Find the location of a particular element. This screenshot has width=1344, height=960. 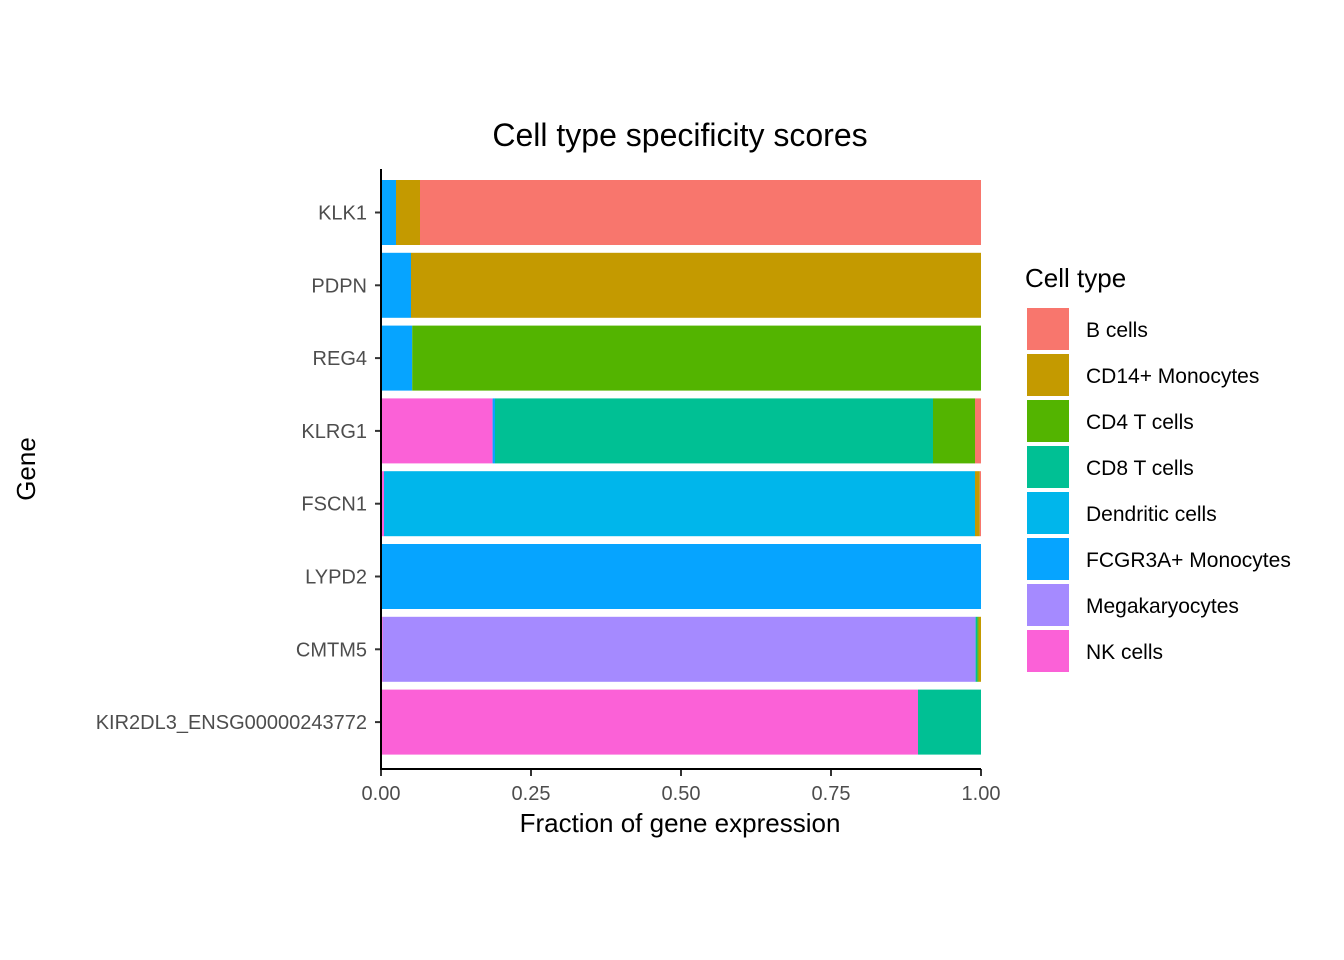

bar-klrg1-cd4-t-cells is located at coordinates (954, 431).